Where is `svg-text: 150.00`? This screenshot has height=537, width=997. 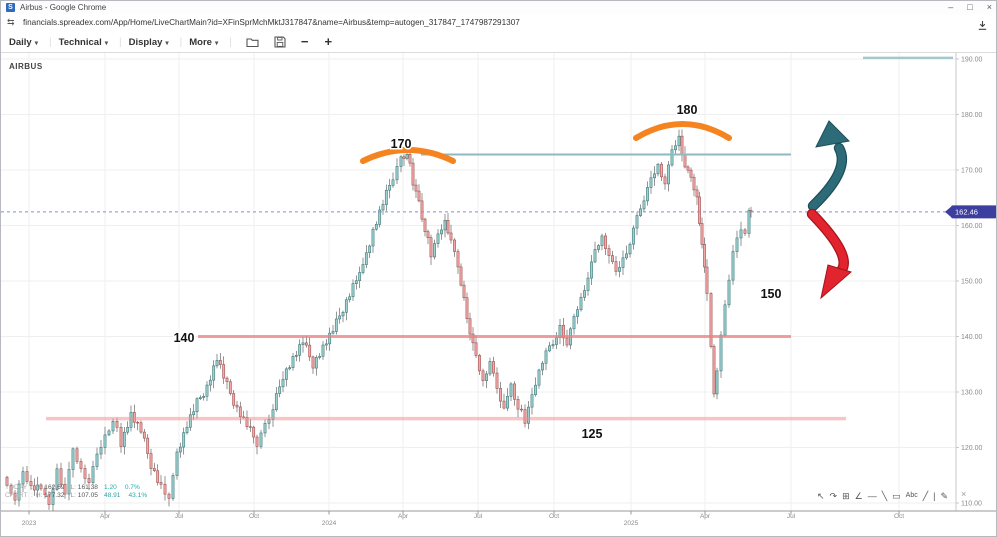 svg-text: 150.00 is located at coordinates (972, 282).